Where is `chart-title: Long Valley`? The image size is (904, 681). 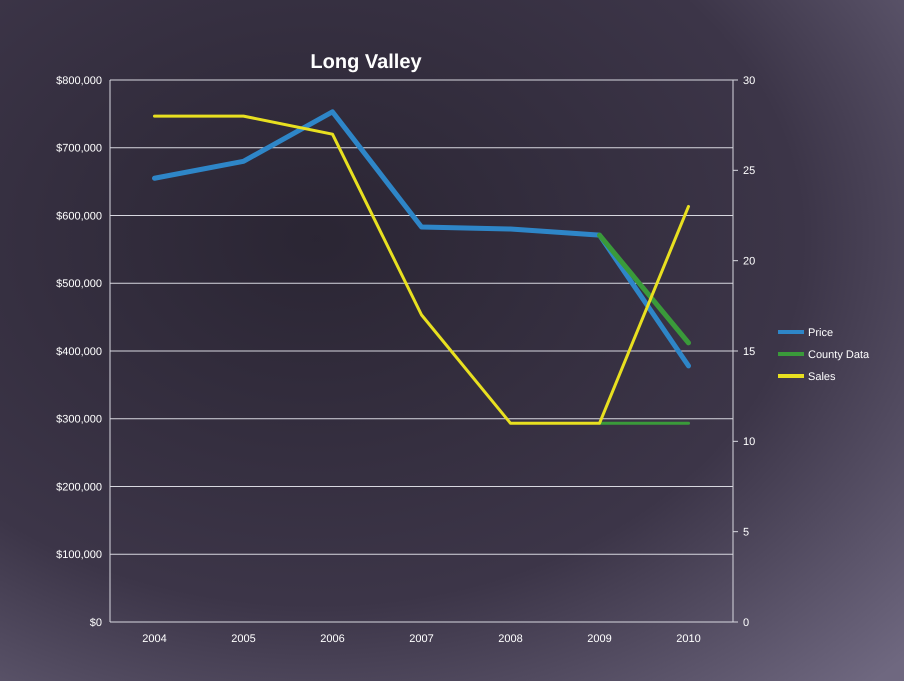 chart-title: Long Valley is located at coordinates (366, 62).